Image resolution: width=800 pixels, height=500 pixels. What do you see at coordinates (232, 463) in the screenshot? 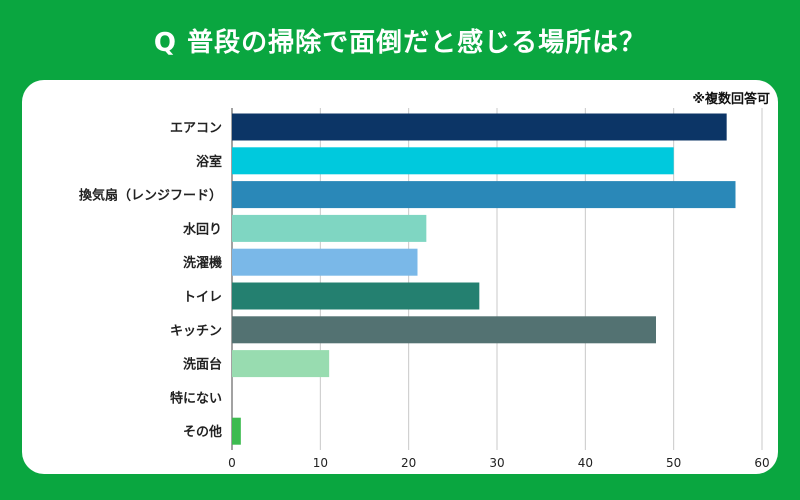
I see `x-tick-label: 0` at bounding box center [232, 463].